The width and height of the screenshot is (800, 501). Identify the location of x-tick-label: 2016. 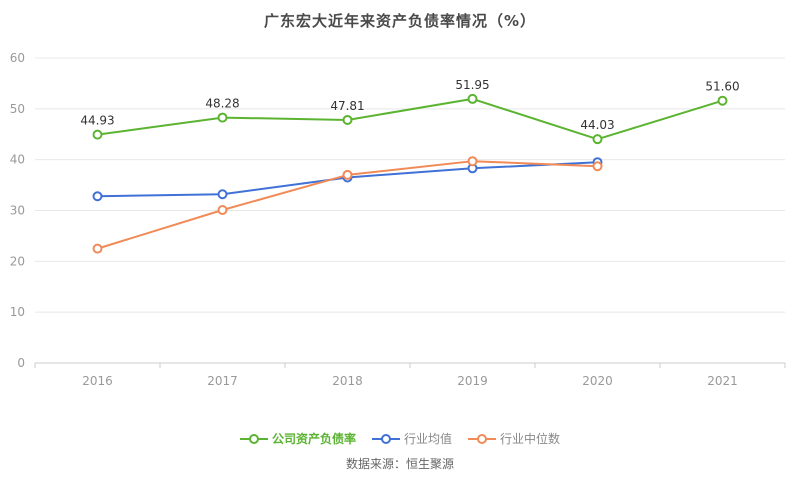
(97, 381).